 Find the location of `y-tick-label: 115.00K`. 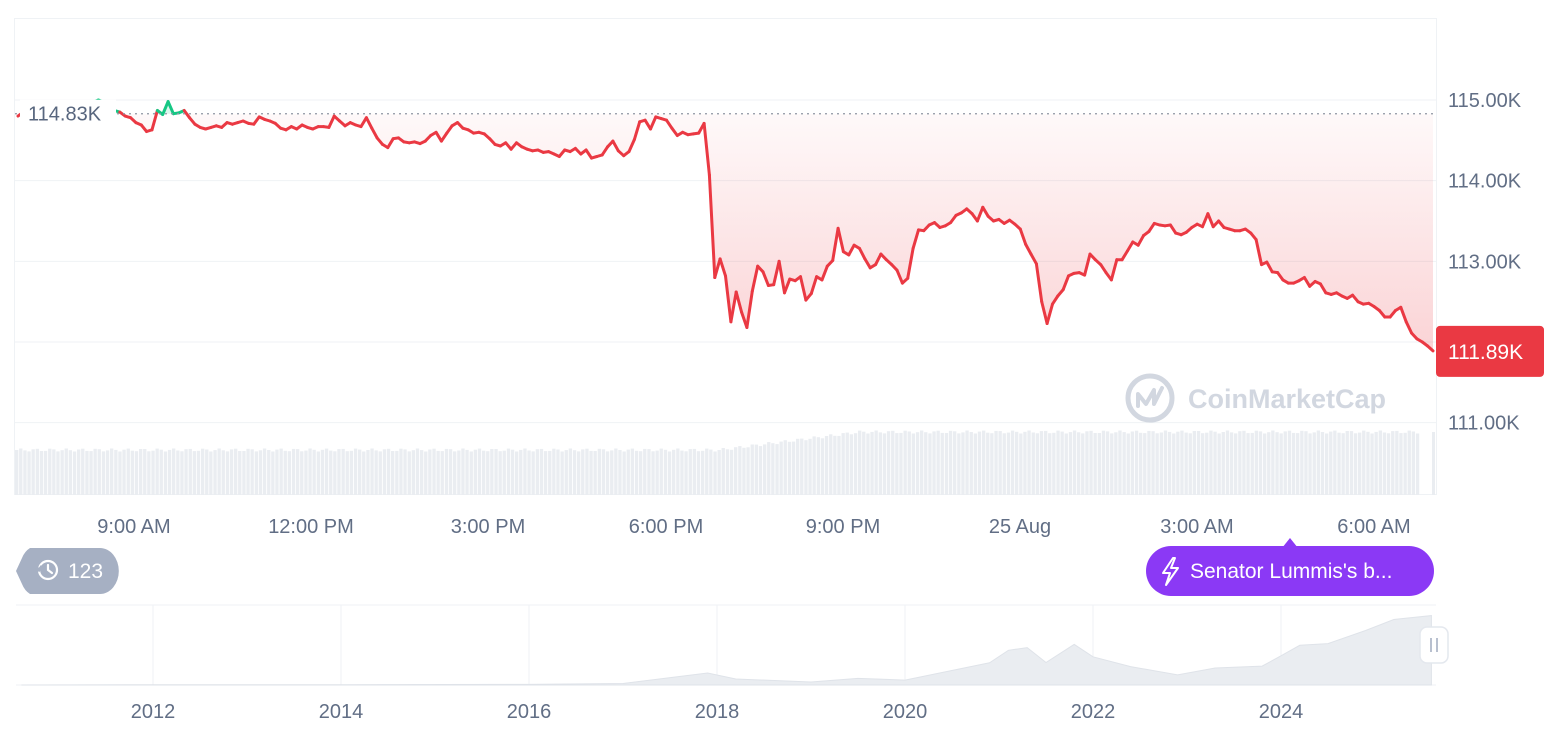

y-tick-label: 115.00K is located at coordinates (1485, 101).